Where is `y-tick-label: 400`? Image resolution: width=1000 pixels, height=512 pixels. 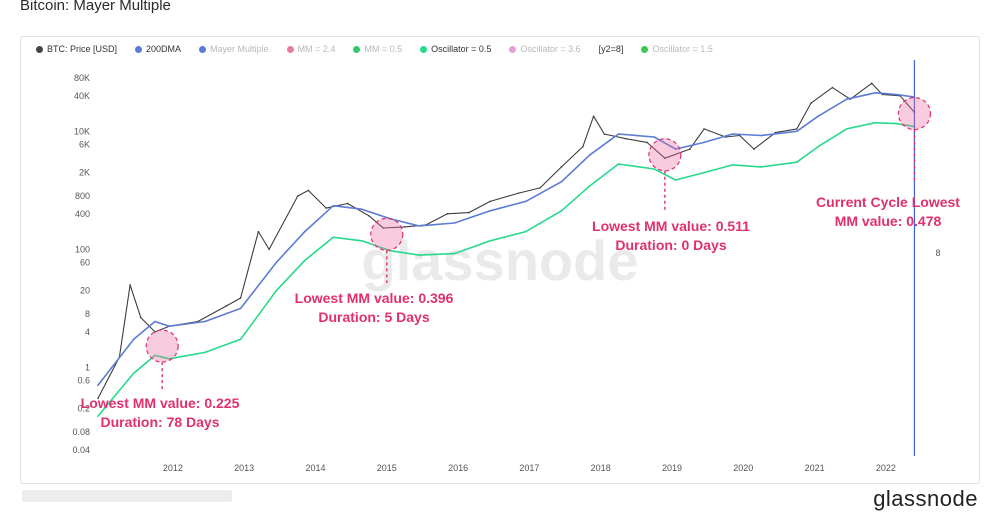
y-tick-label: 400 is located at coordinates (82, 214).